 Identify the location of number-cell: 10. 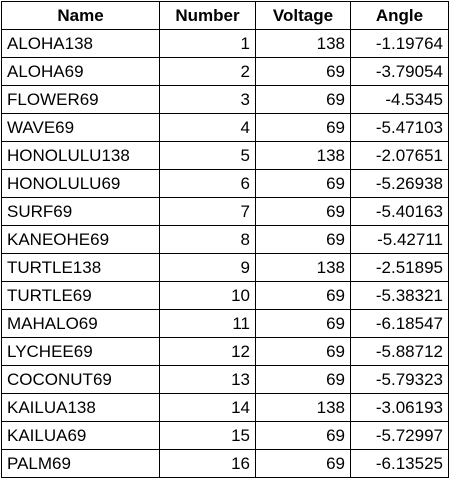
(207, 295).